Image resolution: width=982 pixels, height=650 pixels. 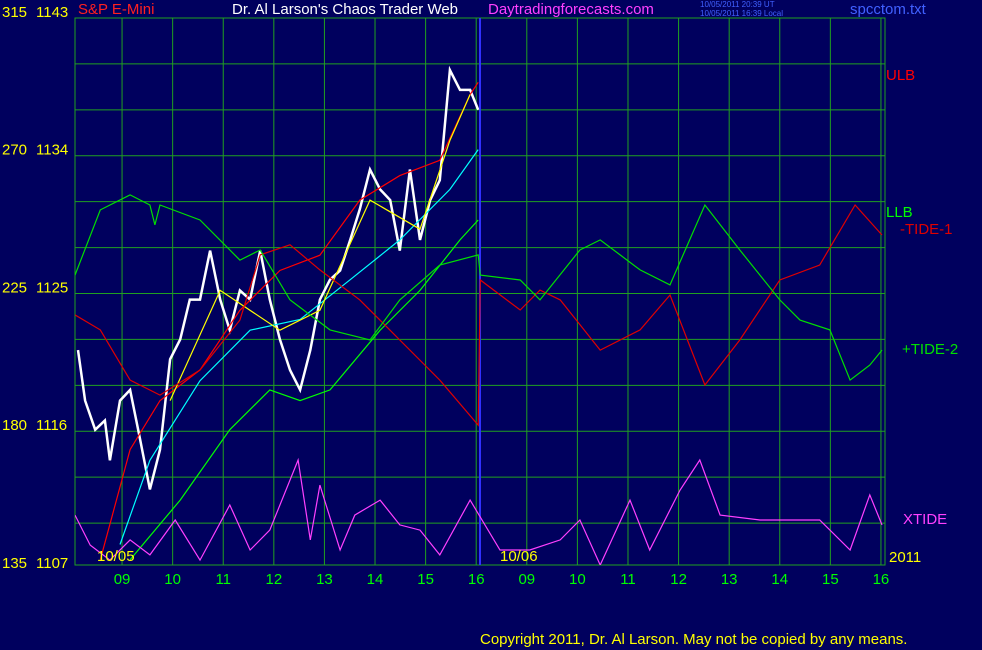 What do you see at coordinates (51, 425) in the screenshot?
I see `y2-tick-label: 1116` at bounding box center [51, 425].